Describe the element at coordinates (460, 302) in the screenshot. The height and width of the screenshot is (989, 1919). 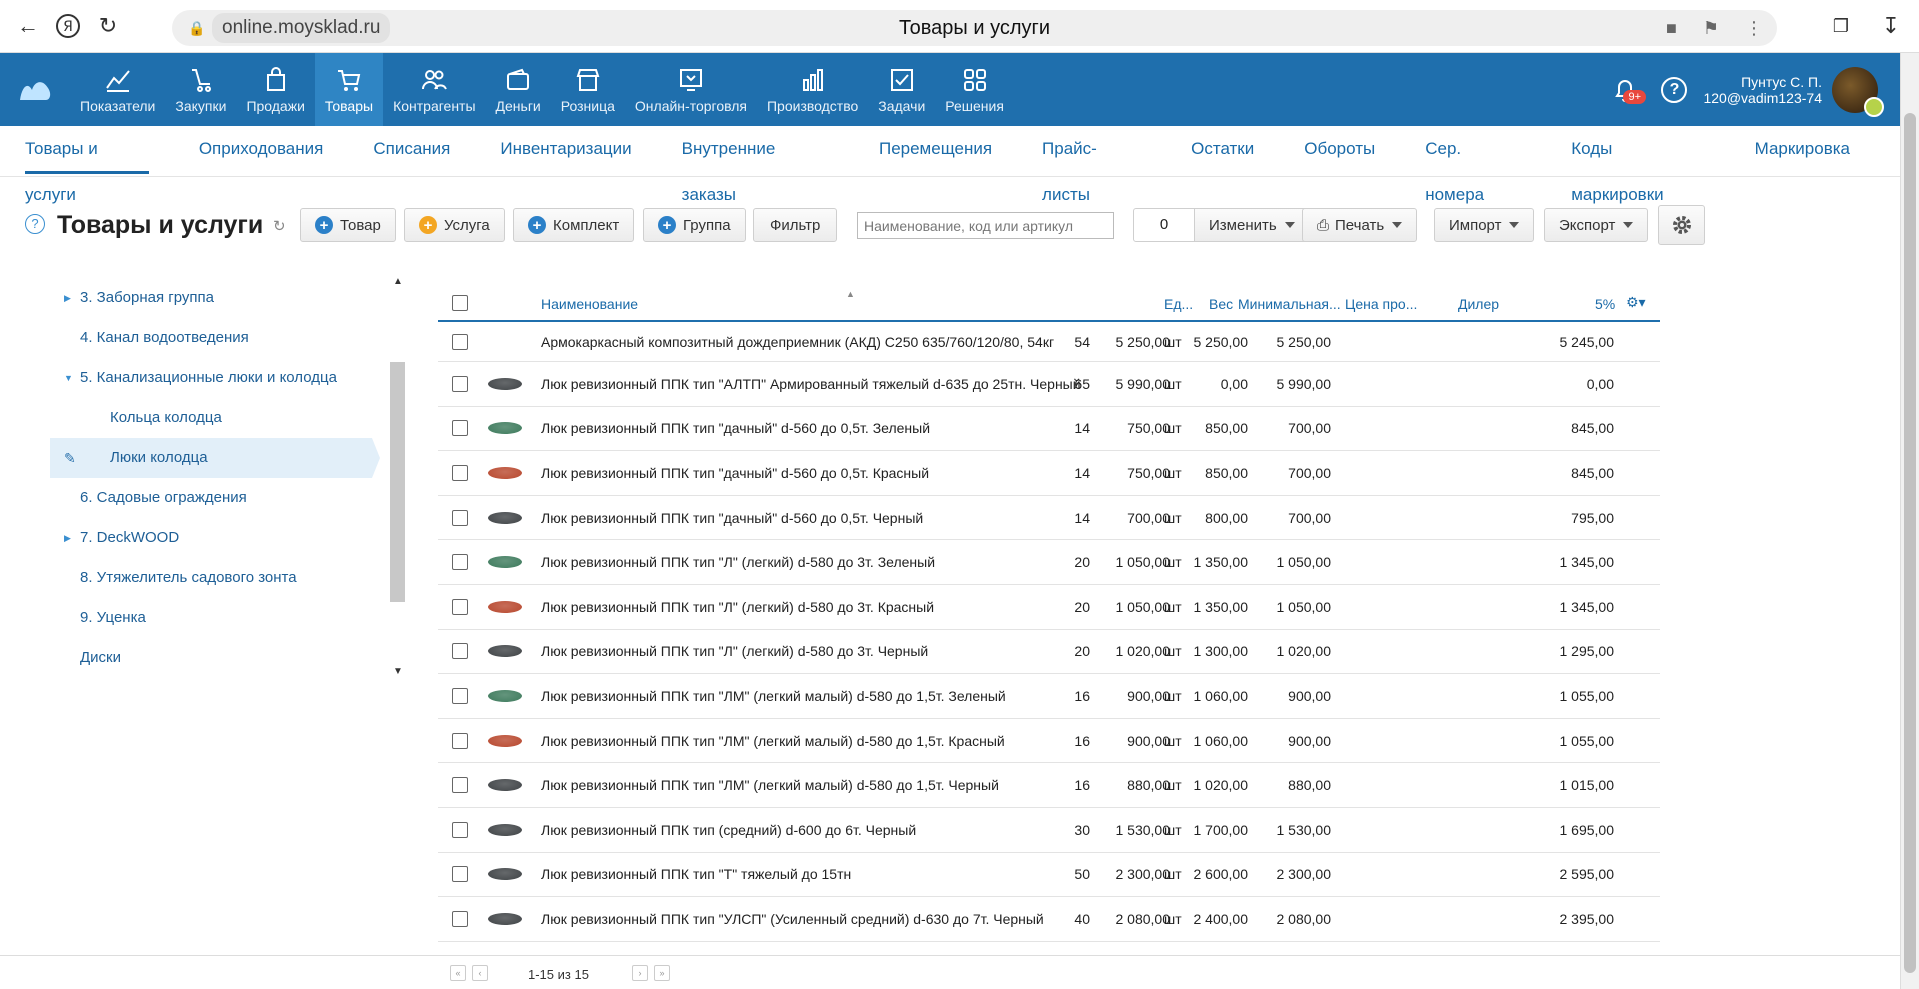
I see `select-all-checkbox` at that location.